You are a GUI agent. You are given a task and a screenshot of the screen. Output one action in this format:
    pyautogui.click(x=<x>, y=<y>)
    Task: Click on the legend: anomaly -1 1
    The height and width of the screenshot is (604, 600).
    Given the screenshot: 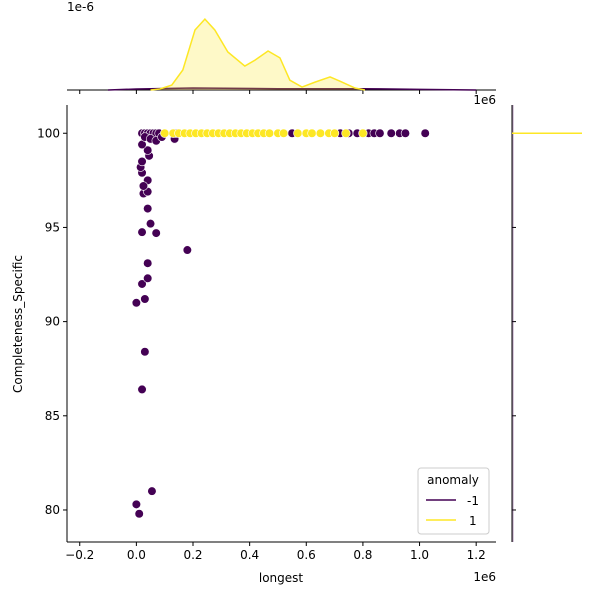 What is the action you would take?
    pyautogui.click(x=453, y=501)
    